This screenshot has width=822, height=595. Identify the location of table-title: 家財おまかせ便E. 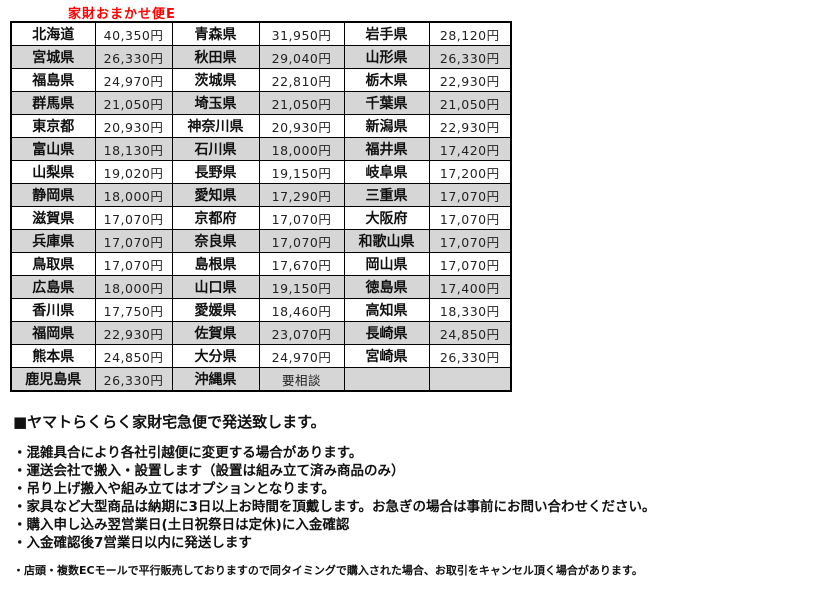
(122, 14).